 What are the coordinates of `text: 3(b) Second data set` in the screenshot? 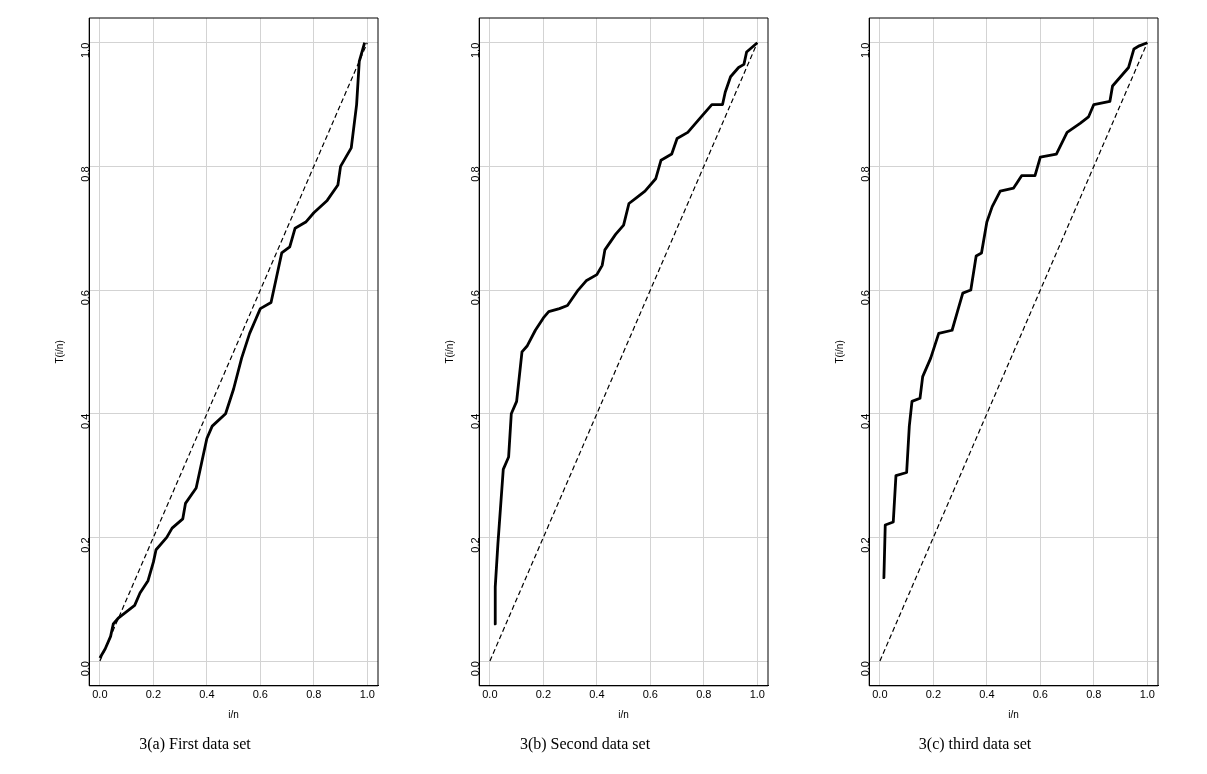 It's located at (585, 744).